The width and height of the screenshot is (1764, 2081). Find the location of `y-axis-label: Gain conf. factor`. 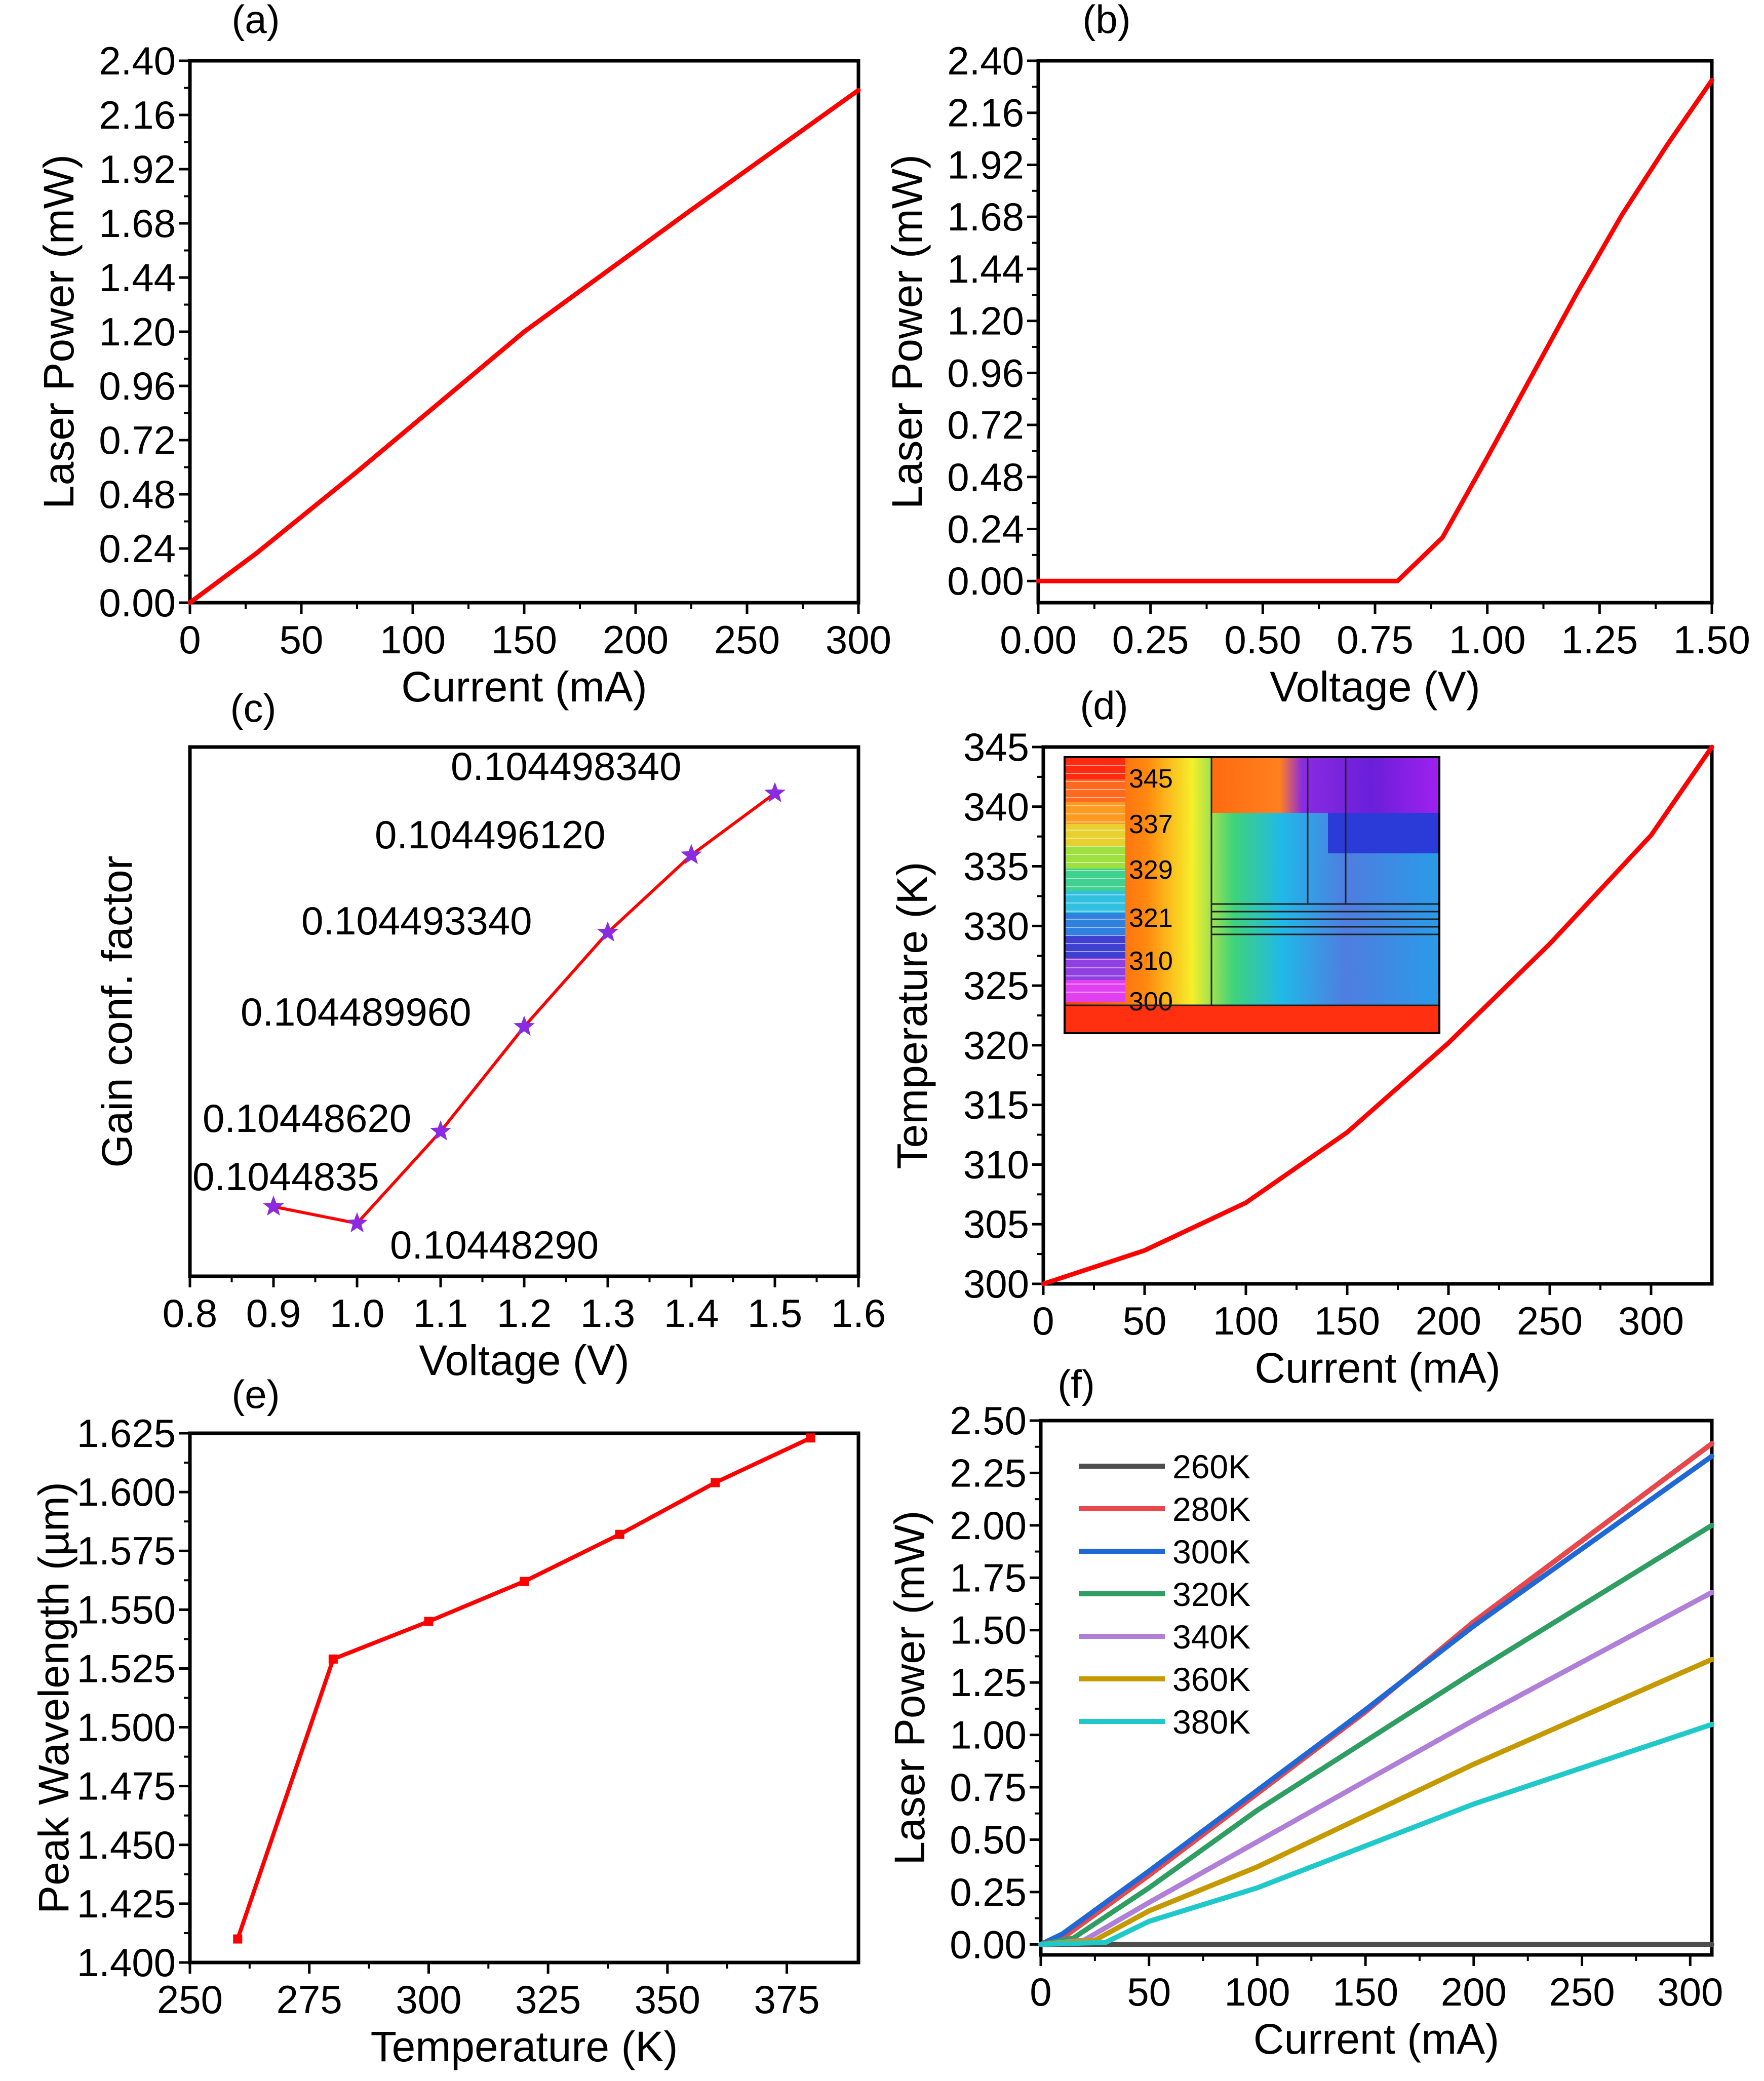

y-axis-label: Gain conf. factor is located at coordinates (117, 1011).